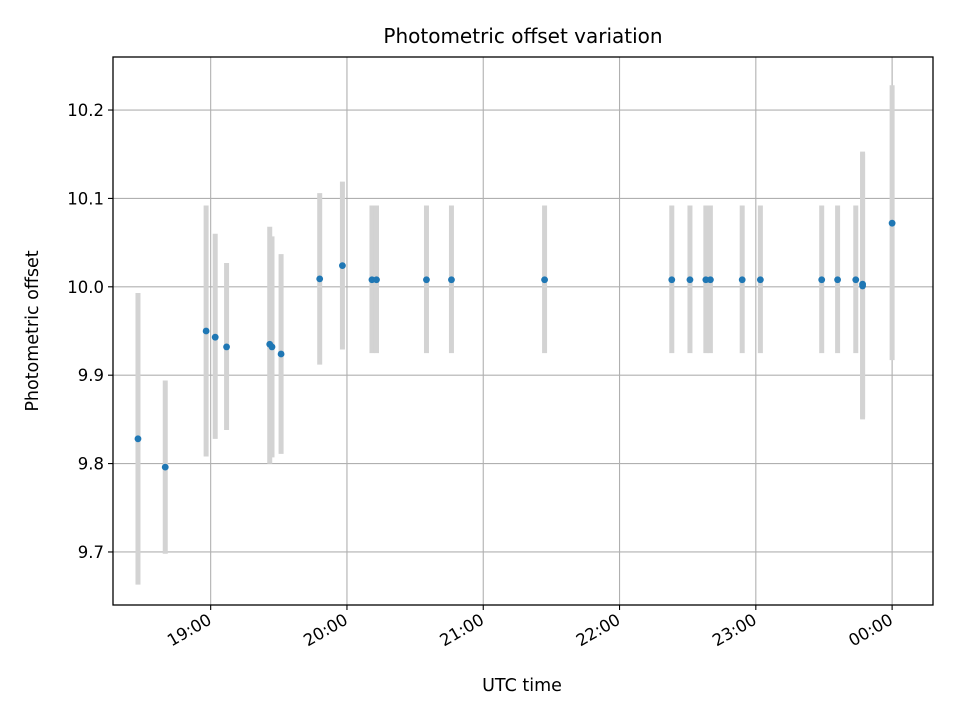 The image size is (960, 720). What do you see at coordinates (90, 331) in the screenshot?
I see `y-axis-ticks: 9.7 9.8 9.9 10.0 10.1 10.2` at bounding box center [90, 331].